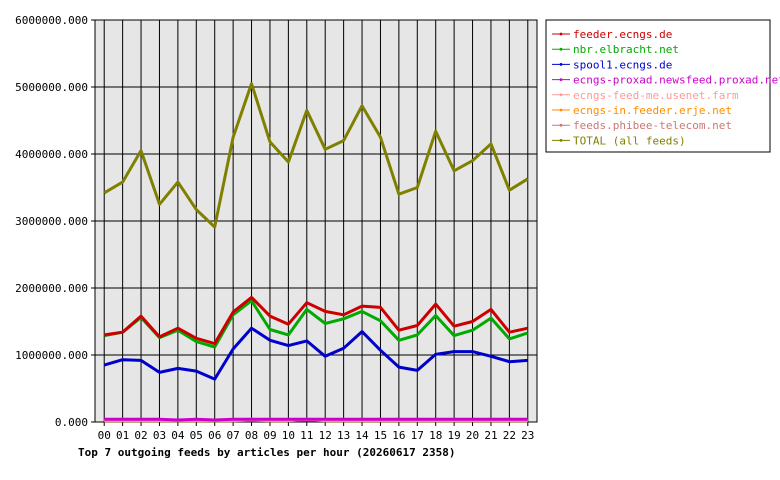 This screenshot has width=780, height=480. What do you see at coordinates (196, 435) in the screenshot?
I see `x-tick-label: 05` at bounding box center [196, 435].